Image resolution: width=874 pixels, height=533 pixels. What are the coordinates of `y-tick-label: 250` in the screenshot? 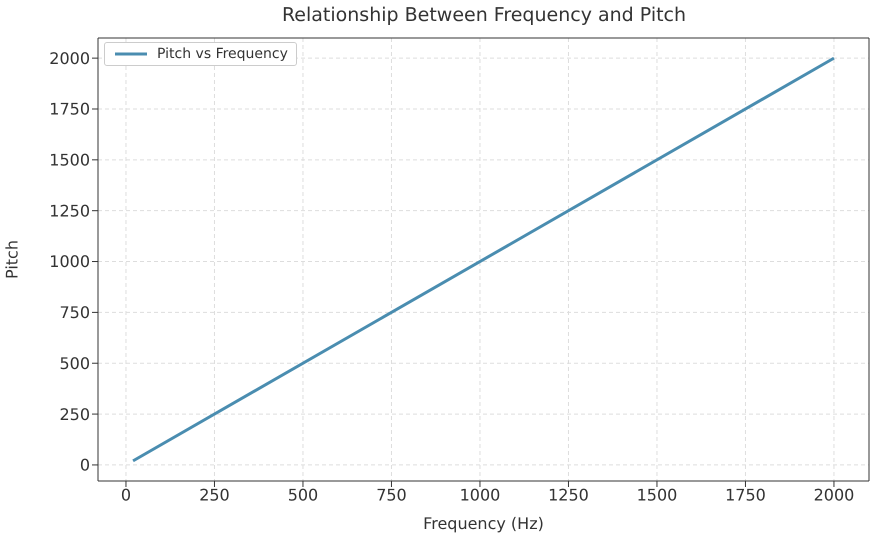 It's located at (74, 414).